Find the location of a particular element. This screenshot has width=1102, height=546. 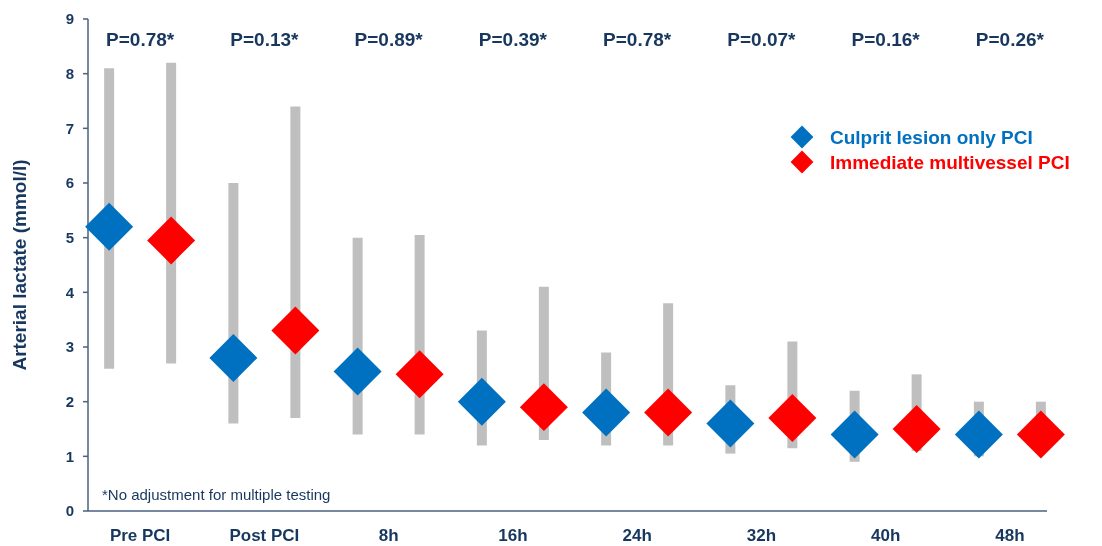

legend-label: Immediate multivessel PCI is located at coordinates (950, 162).